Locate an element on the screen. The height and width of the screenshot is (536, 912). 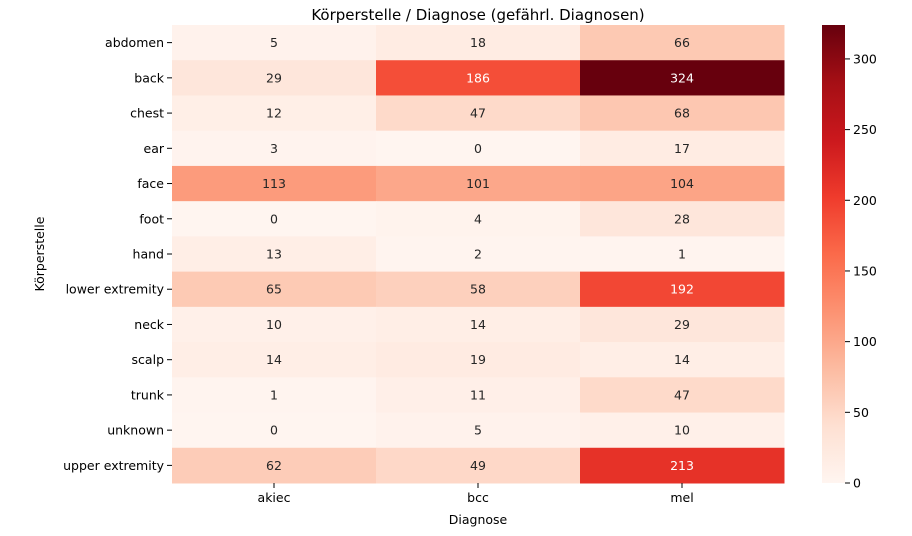
cell-value-label: 11 is located at coordinates (478, 394).